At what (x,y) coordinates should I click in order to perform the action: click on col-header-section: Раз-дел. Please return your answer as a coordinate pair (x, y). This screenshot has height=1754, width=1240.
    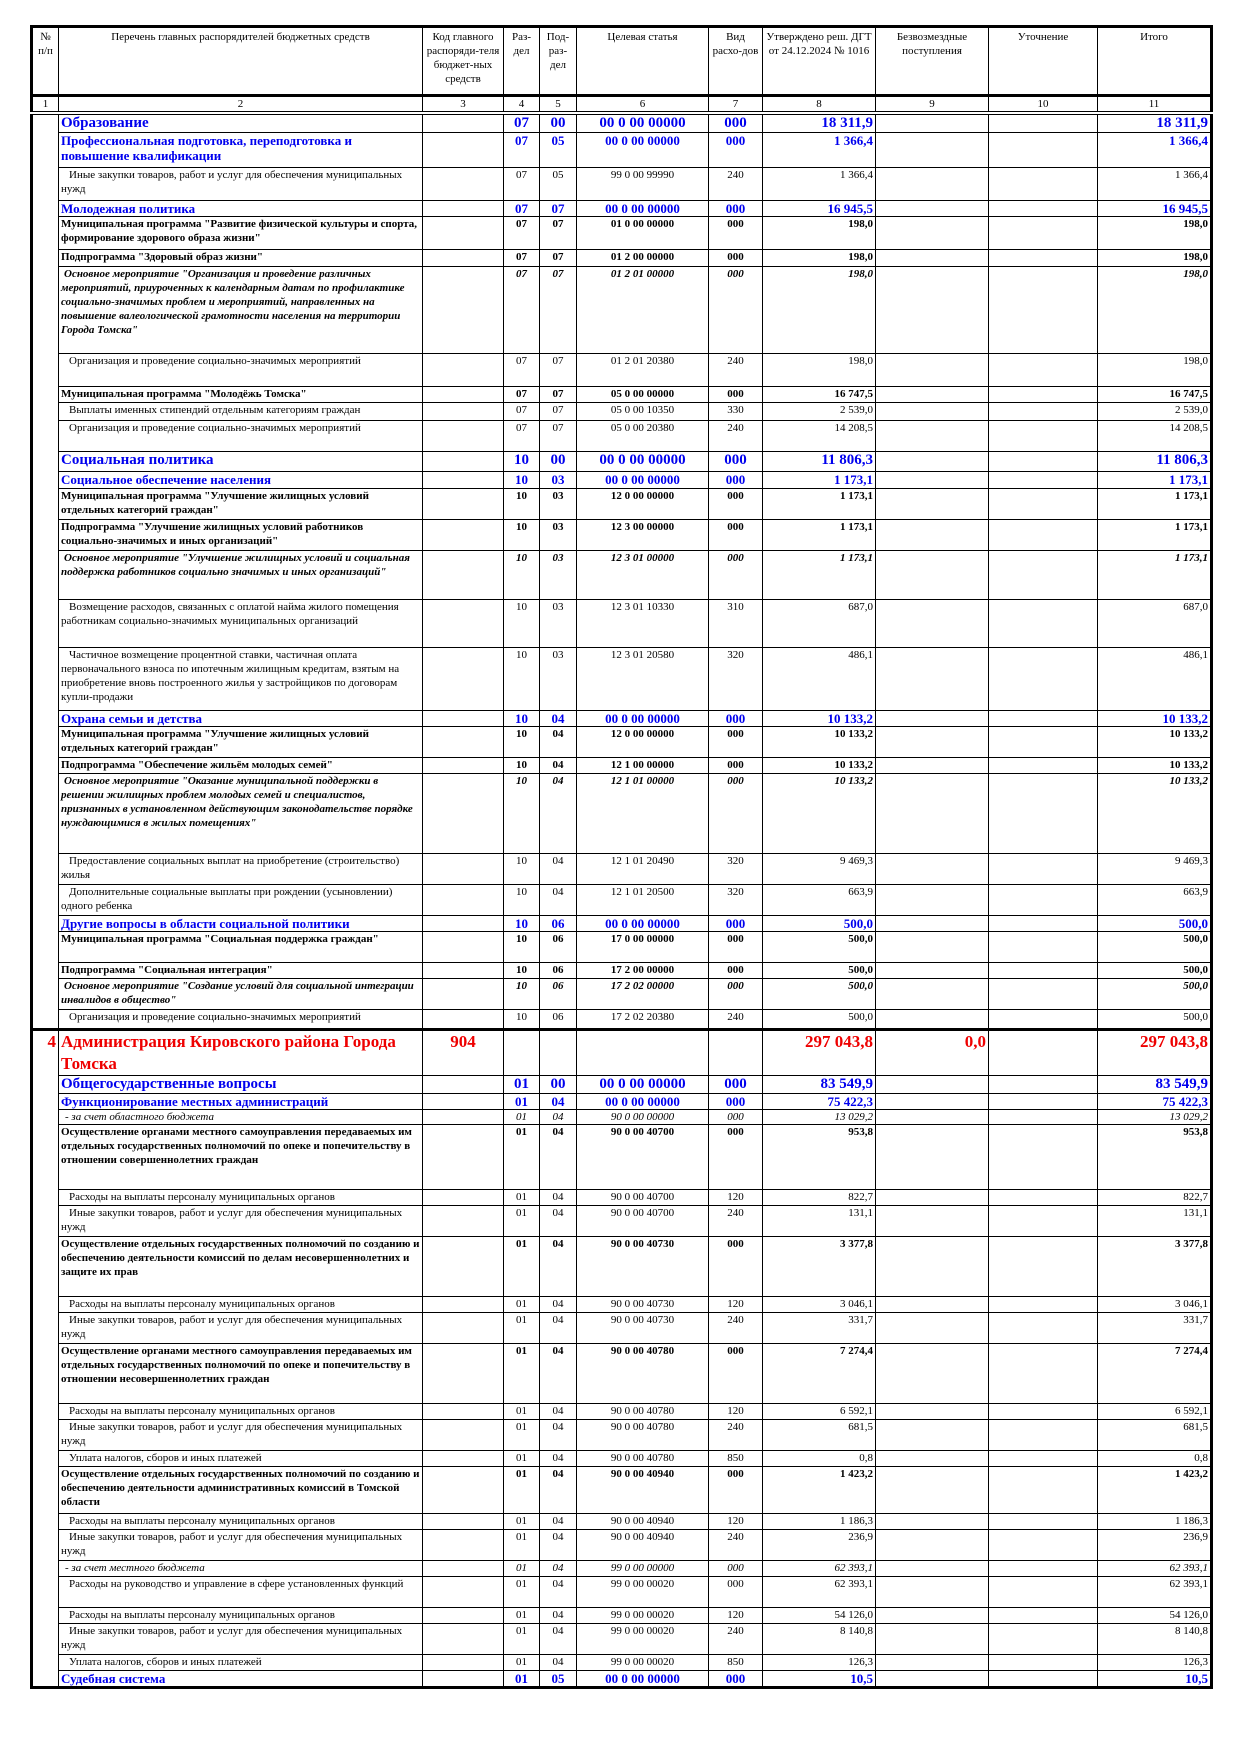
    Looking at the image, I should click on (521, 61).